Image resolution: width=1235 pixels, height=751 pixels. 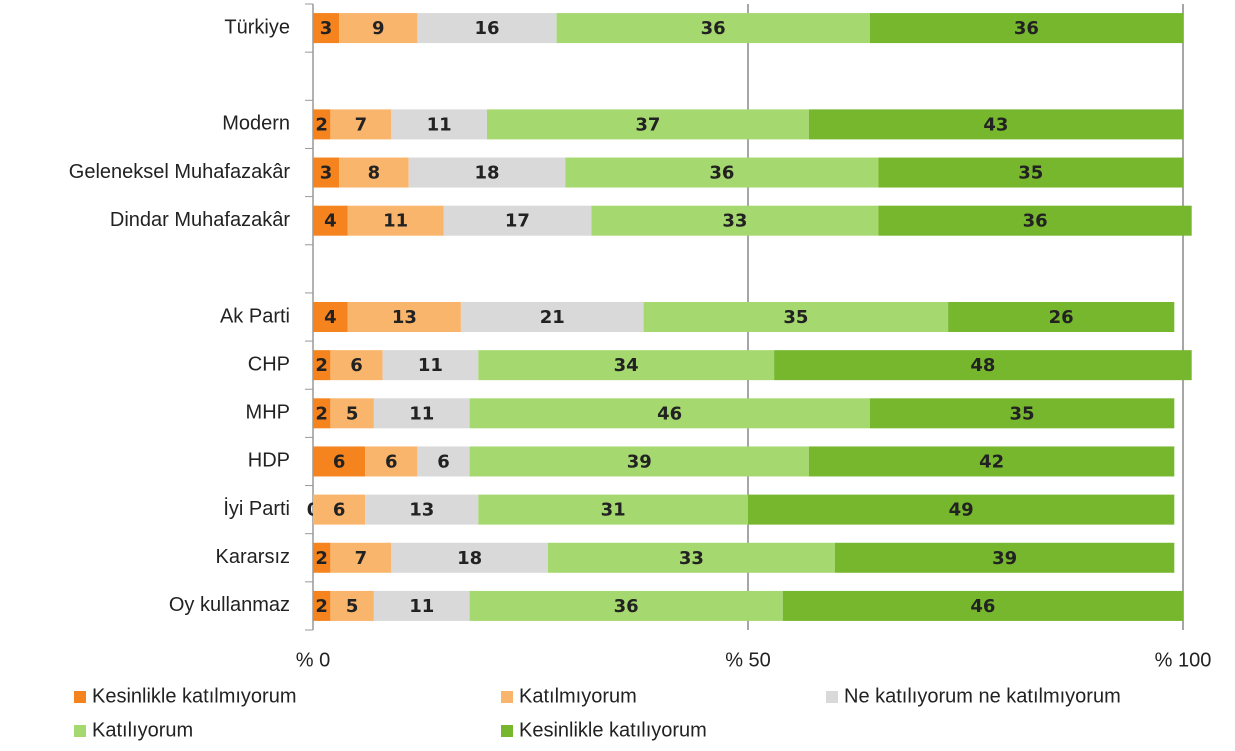 I want to click on y-tick-label: Kararsız, so click(x=253, y=557).